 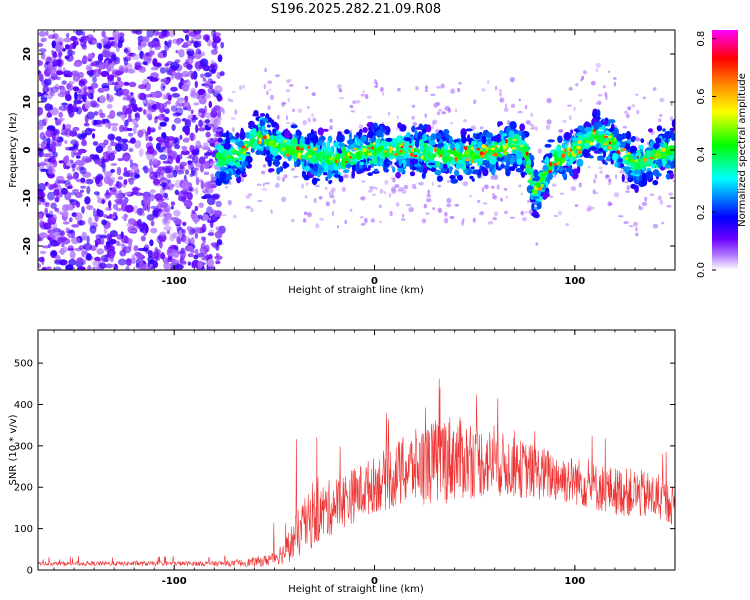 What do you see at coordinates (27, 102) in the screenshot?
I see `spectrogram-y-tick-label: 10` at bounding box center [27, 102].